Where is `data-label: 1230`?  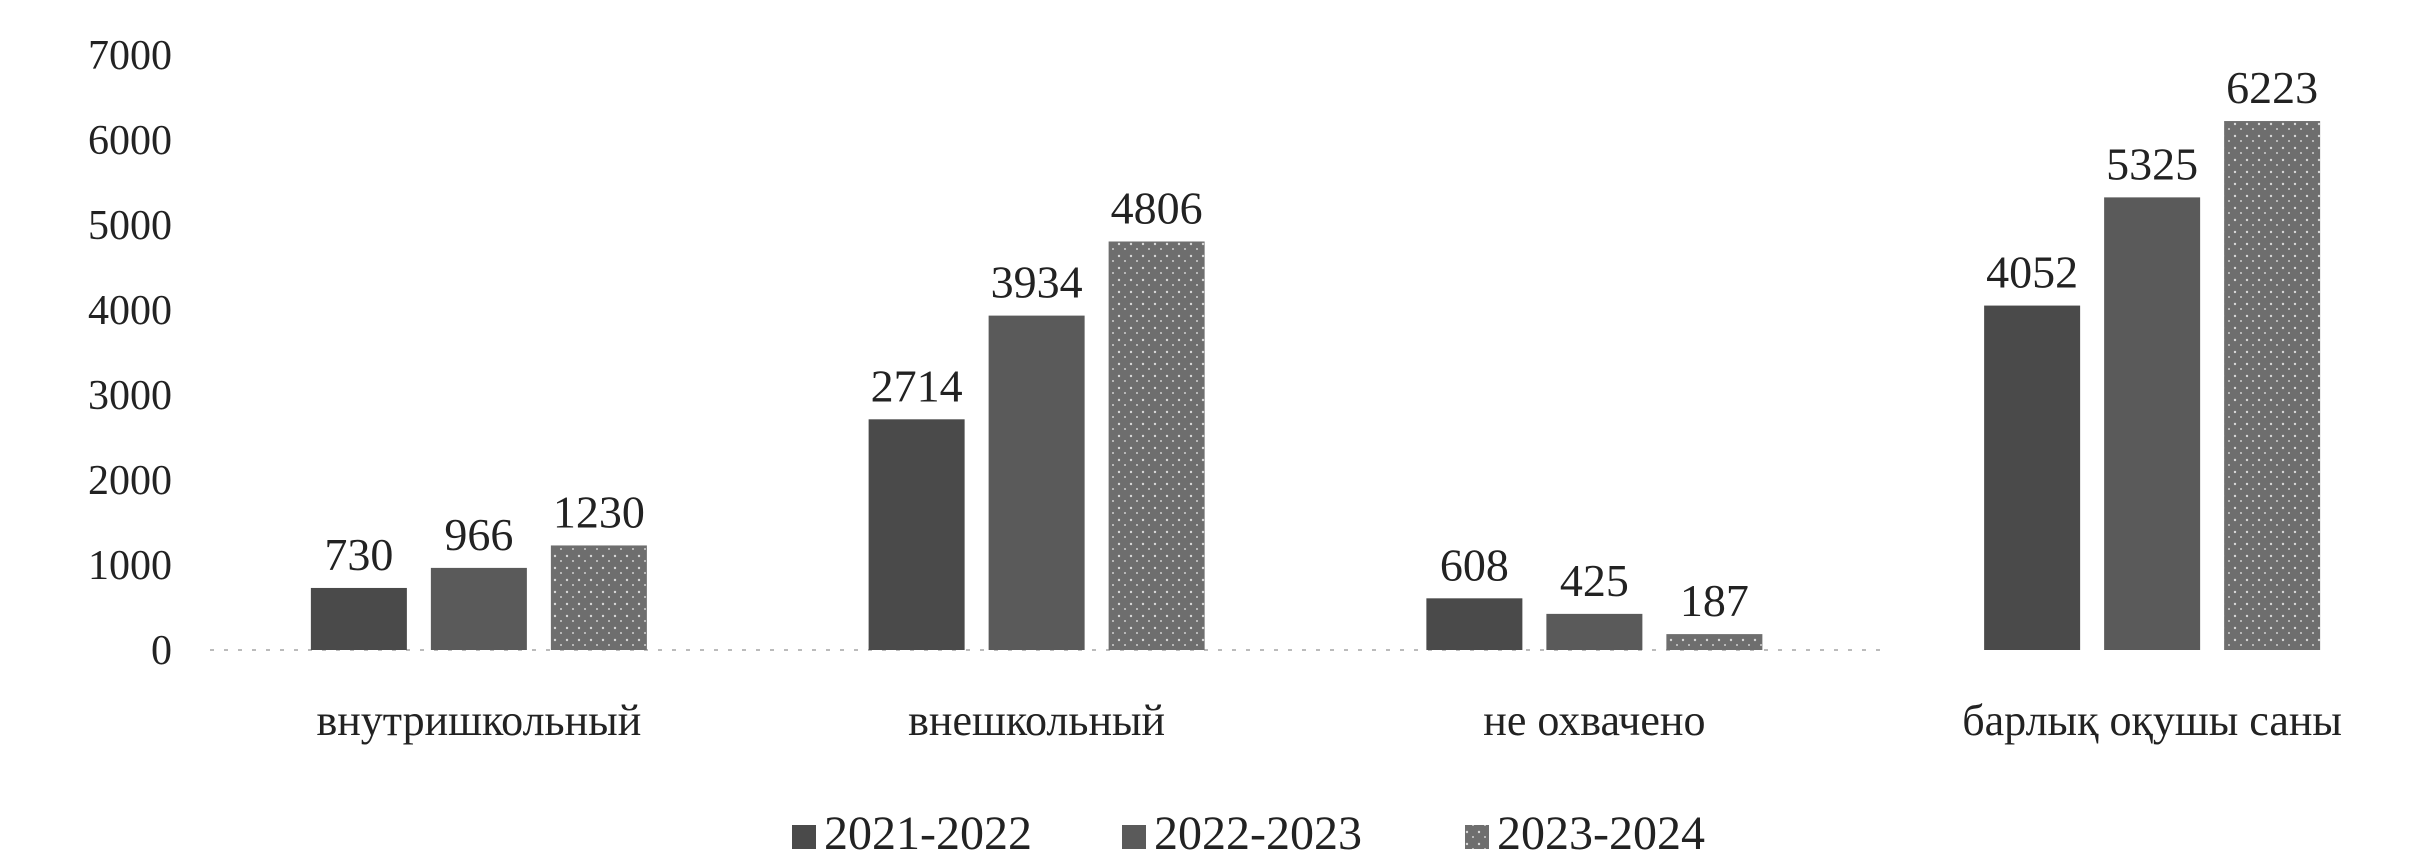 data-label: 1230 is located at coordinates (599, 511).